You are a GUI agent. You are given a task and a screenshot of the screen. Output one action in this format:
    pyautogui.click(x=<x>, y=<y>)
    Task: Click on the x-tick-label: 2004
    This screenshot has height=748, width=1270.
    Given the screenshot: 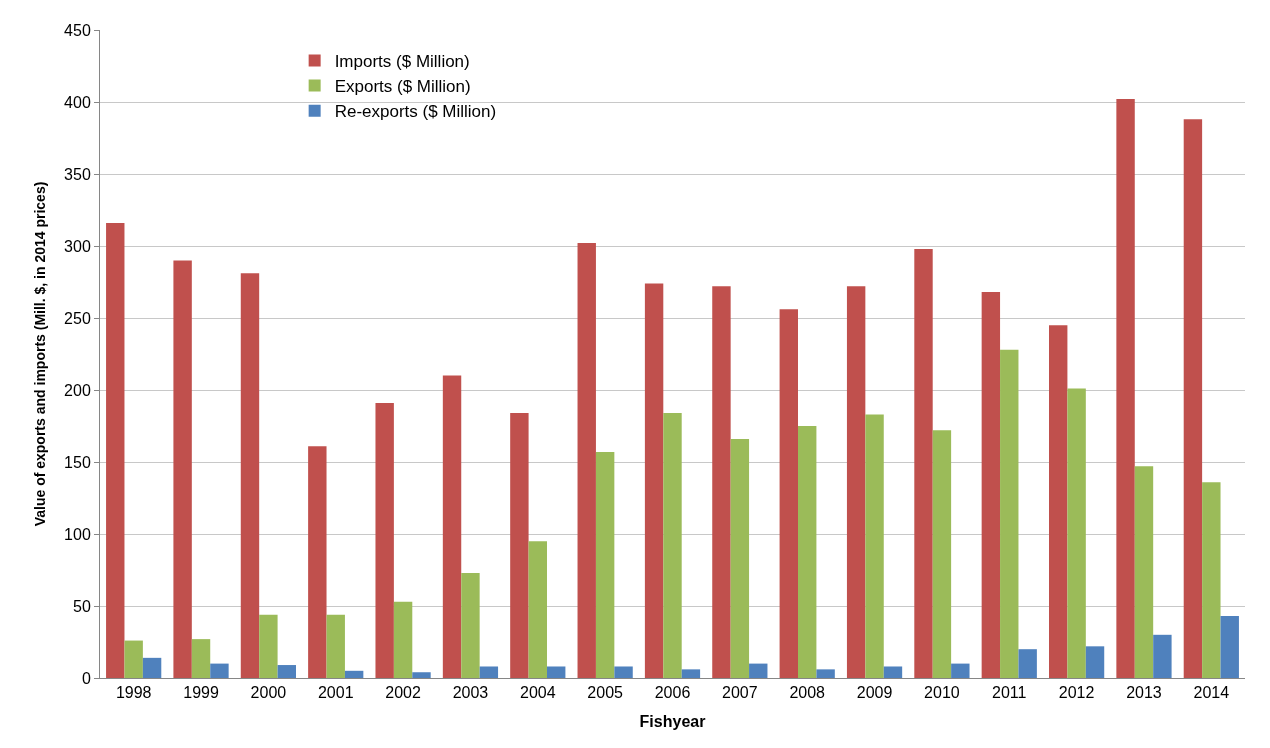 What is the action you would take?
    pyautogui.click(x=537, y=693)
    